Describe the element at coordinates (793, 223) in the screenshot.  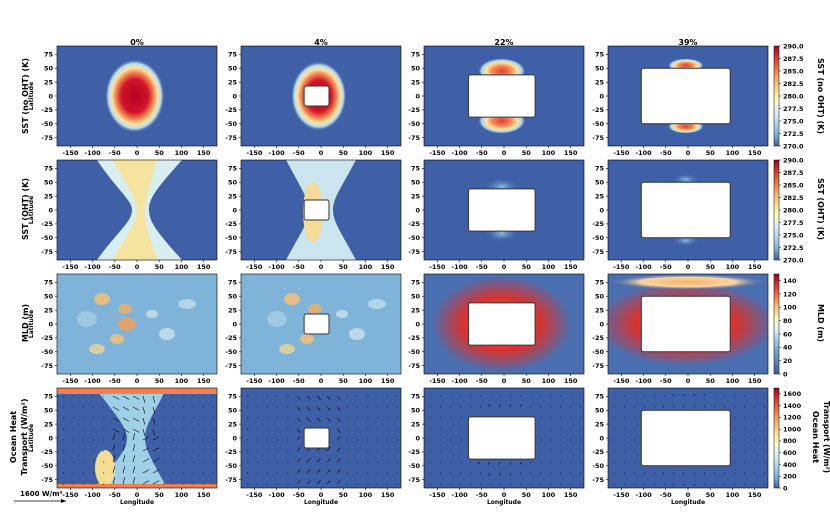
I see `colorbar-tick-label: 277.5` at that location.